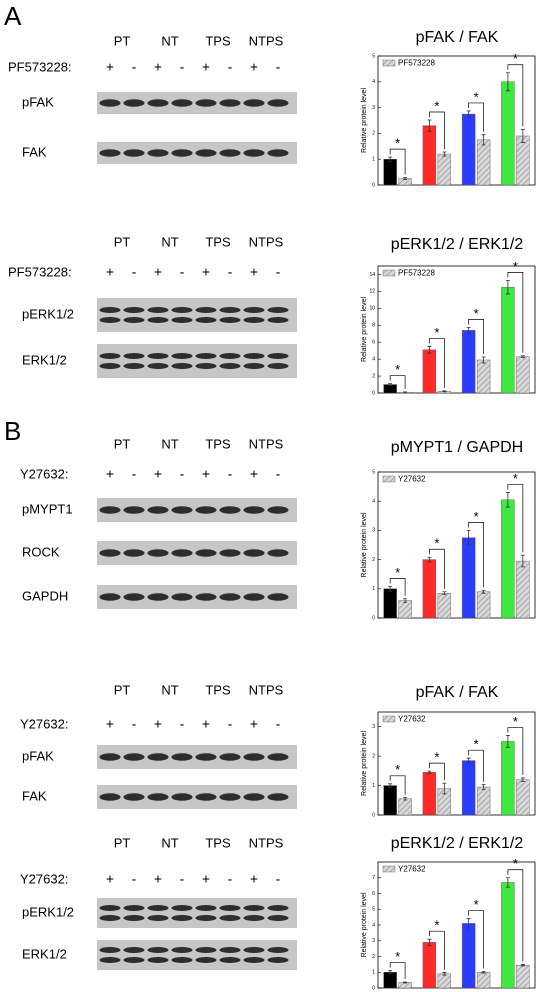 Image resolution: width=542 pixels, height=992 pixels. What do you see at coordinates (44, 359) in the screenshot?
I see `blot-row-label: ERK1/2` at bounding box center [44, 359].